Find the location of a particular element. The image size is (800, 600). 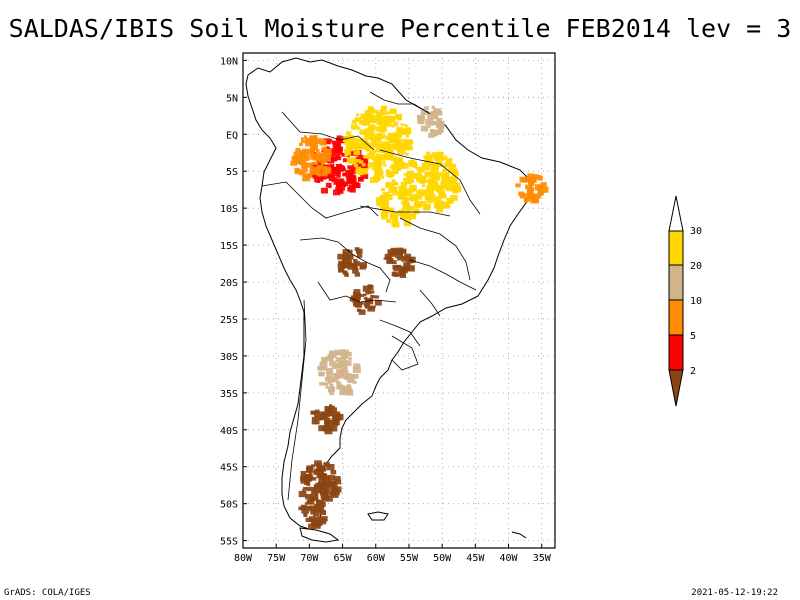

colorbar-label-20: 20 is located at coordinates (696, 266).